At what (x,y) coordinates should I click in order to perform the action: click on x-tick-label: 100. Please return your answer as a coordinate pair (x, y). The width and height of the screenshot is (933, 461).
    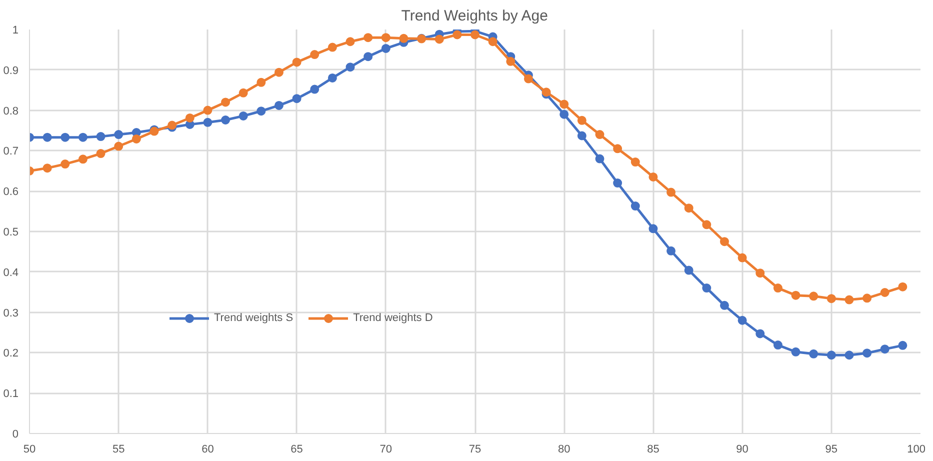
    Looking at the image, I should click on (916, 450).